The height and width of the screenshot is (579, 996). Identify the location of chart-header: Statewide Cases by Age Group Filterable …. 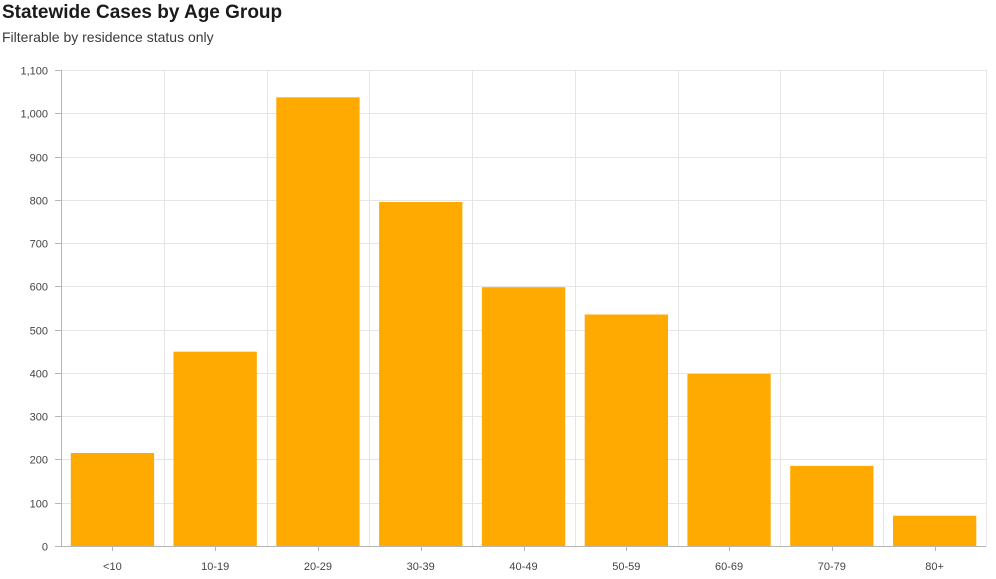
(142, 23).